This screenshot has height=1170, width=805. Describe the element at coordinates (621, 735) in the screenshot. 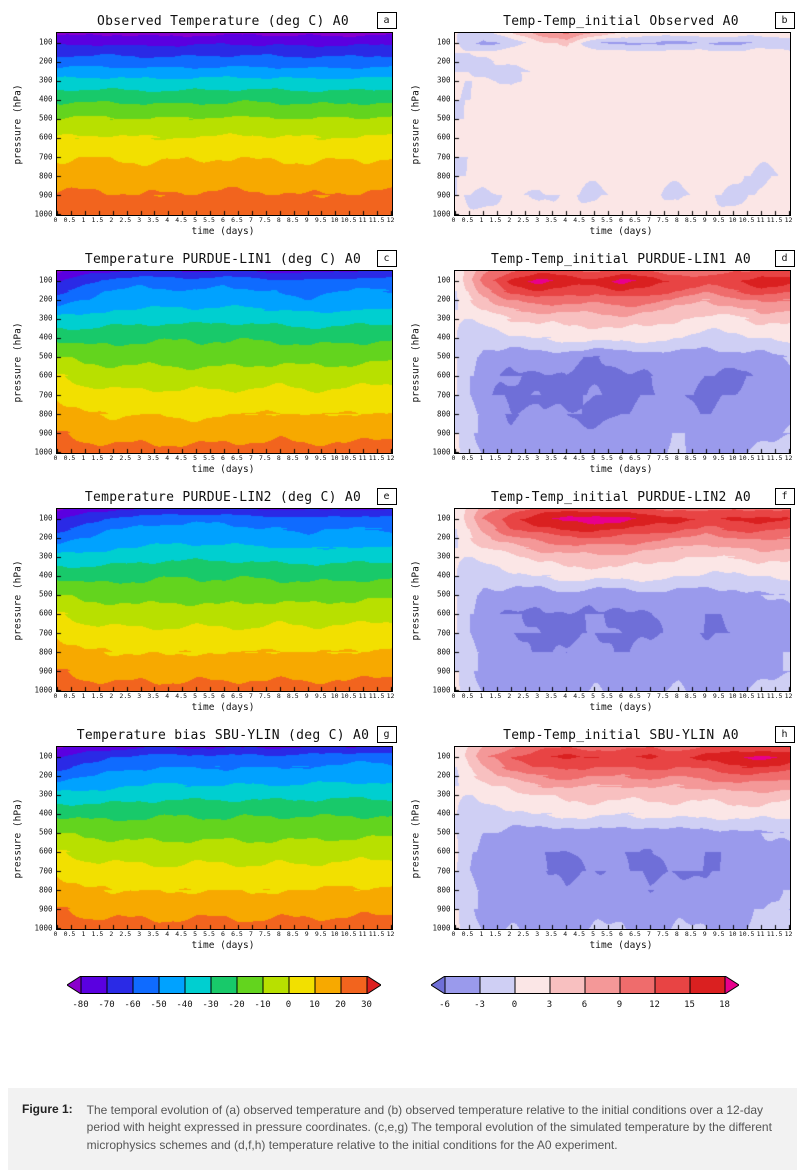

I see `panel-title: Temp-Temp_initial SBU-YLIN A0` at that location.